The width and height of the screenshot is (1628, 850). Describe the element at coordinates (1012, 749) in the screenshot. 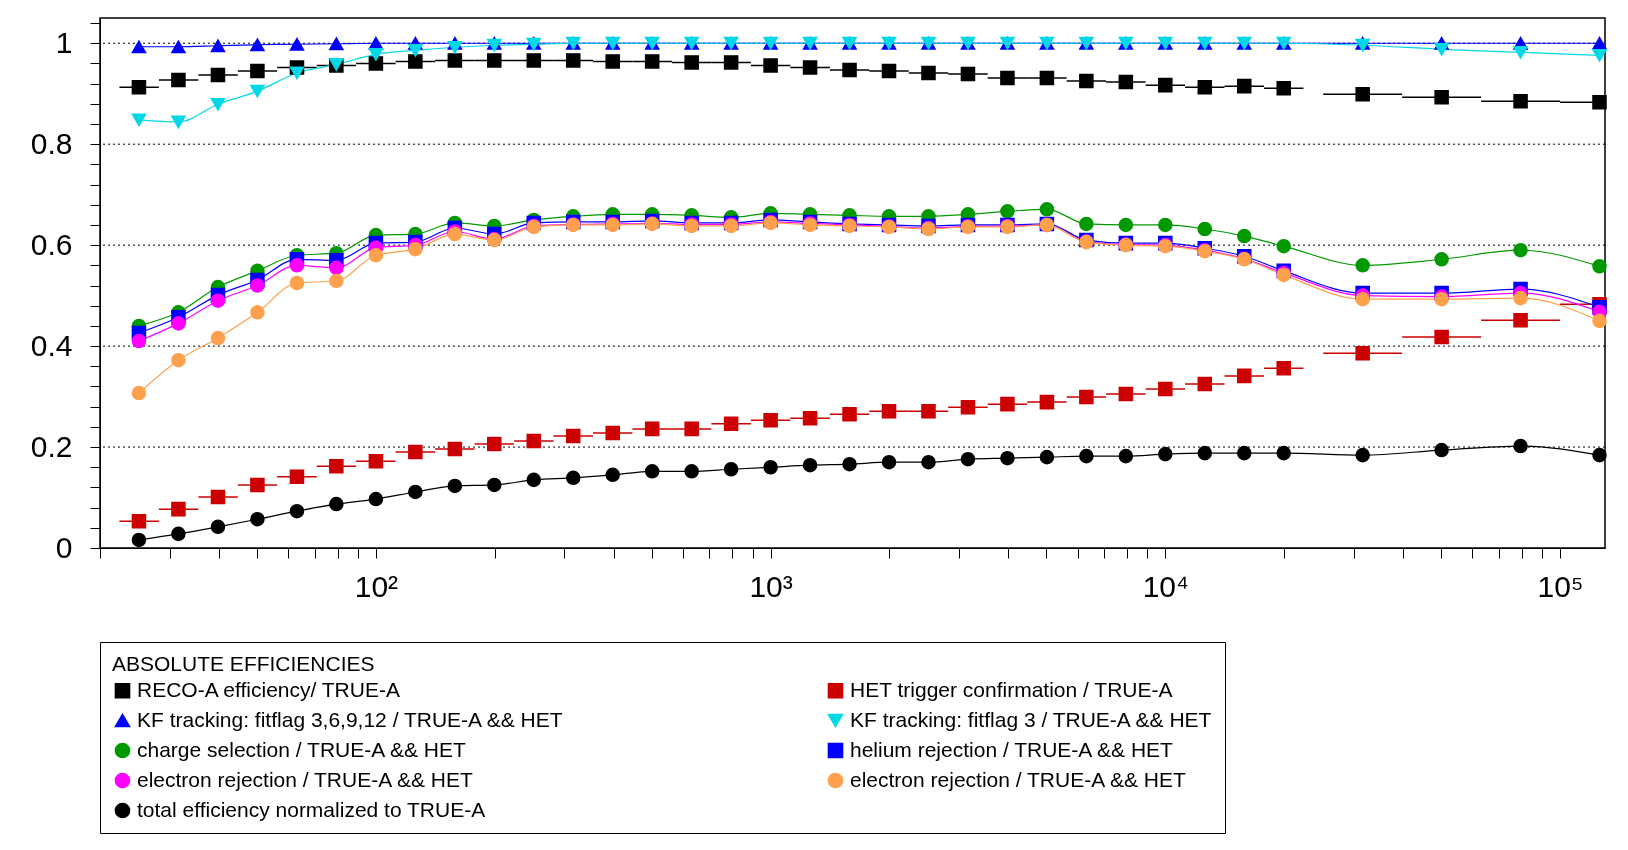

I see `legend-label: helium rejection / TRUE-A && HET` at that location.